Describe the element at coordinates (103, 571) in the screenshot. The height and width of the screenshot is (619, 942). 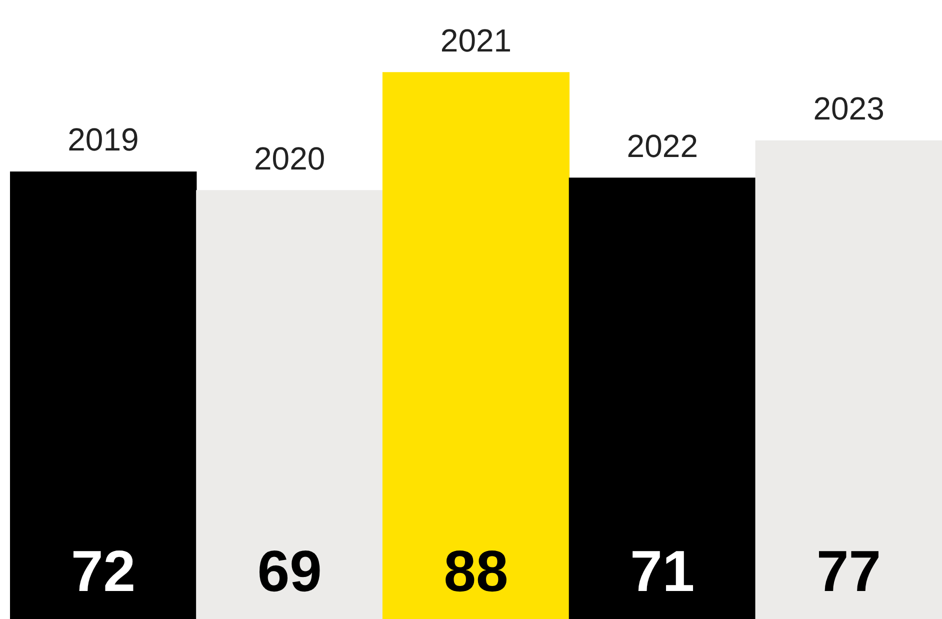
I see `data-label: 72` at that location.